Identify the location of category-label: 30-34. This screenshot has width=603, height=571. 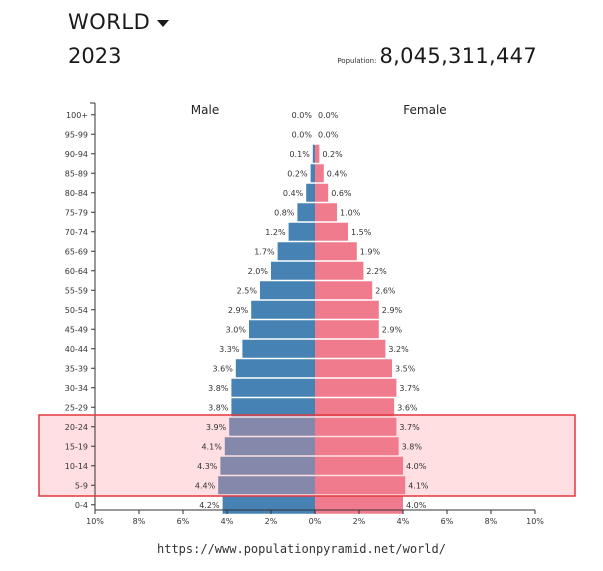
(76, 388).